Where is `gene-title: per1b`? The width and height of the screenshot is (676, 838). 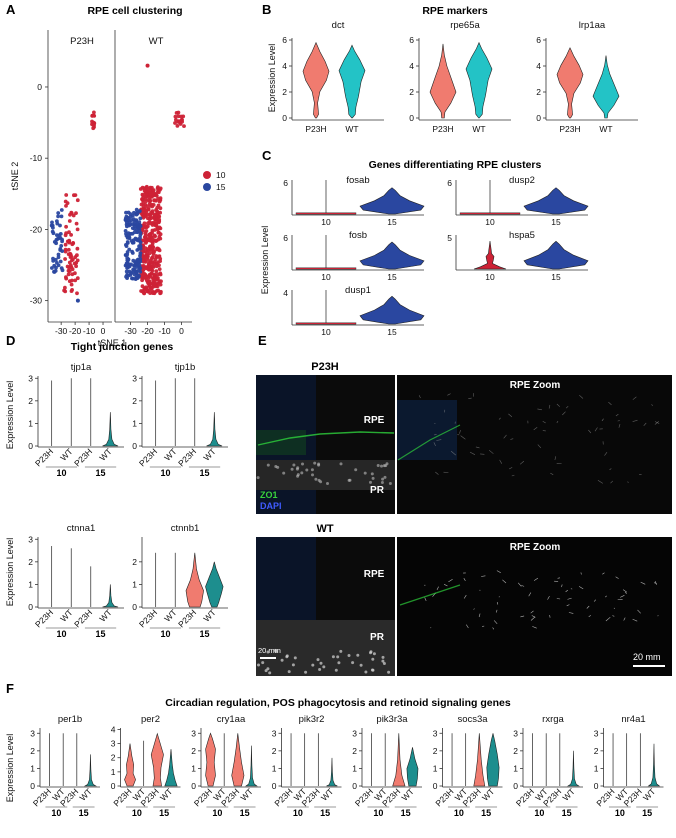
gene-title: per1b is located at coordinates (70, 719).